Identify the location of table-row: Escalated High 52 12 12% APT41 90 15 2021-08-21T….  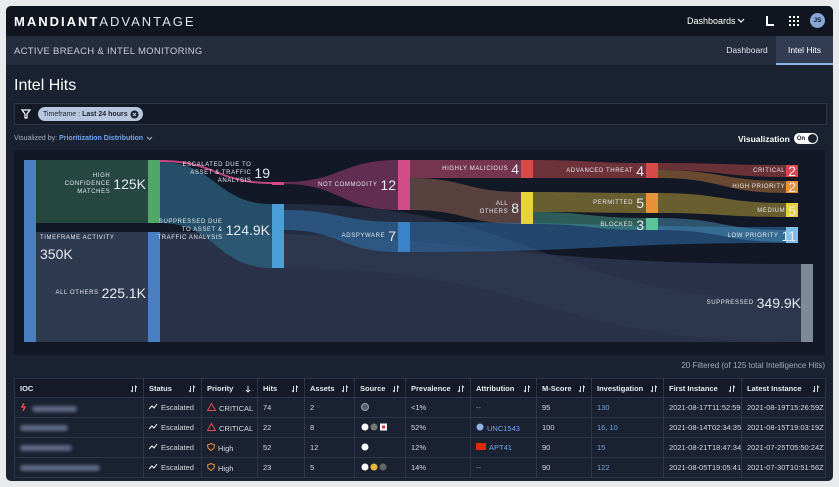
(420, 447).